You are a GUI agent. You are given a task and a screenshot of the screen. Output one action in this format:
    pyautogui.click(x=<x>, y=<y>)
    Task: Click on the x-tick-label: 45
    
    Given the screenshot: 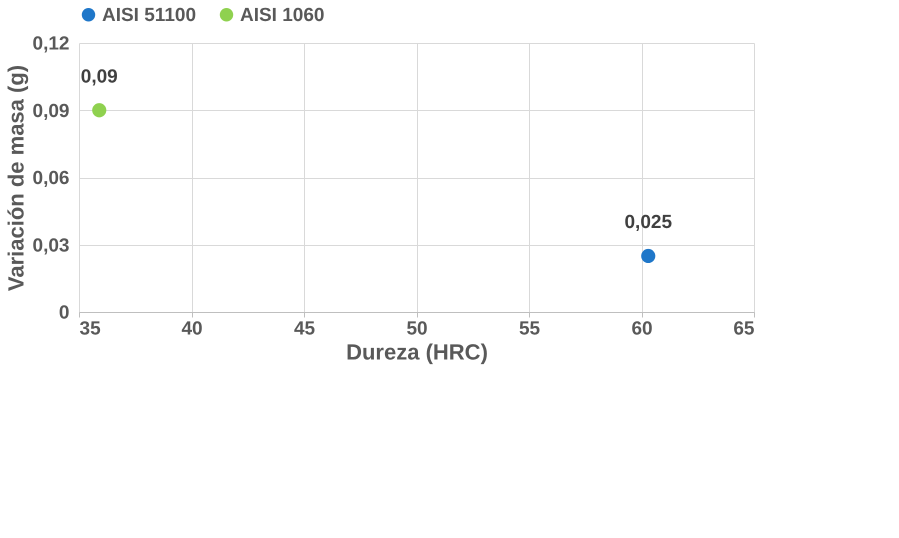 What is the action you would take?
    pyautogui.click(x=305, y=329)
    